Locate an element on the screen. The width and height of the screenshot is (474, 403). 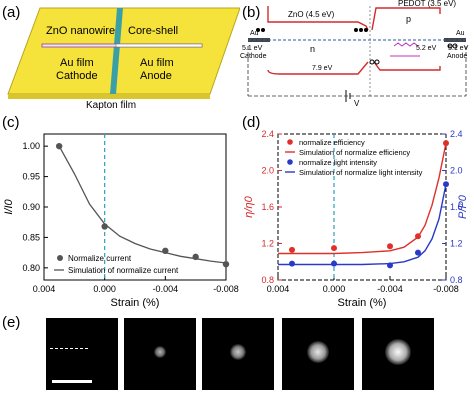
legend-entry-label: normalize light intensity is located at coordinates (338, 162).